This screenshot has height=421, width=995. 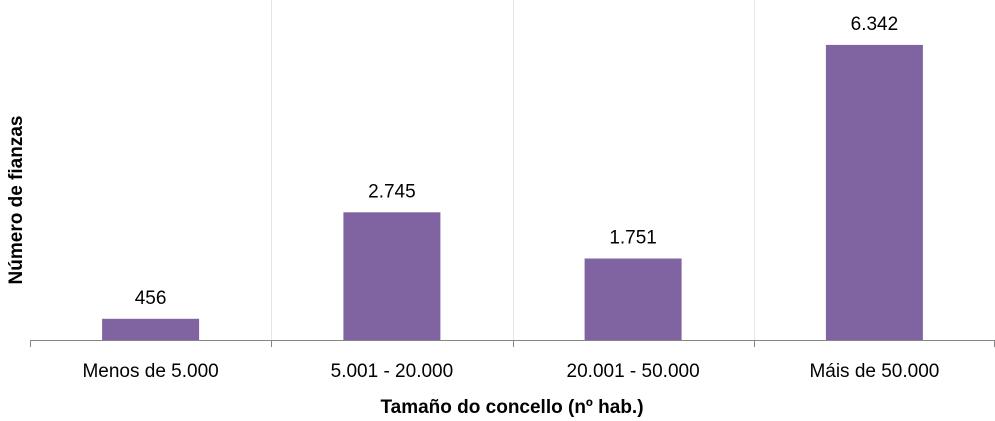 What do you see at coordinates (512, 343) in the screenshot?
I see `x-axis-ticks` at bounding box center [512, 343].